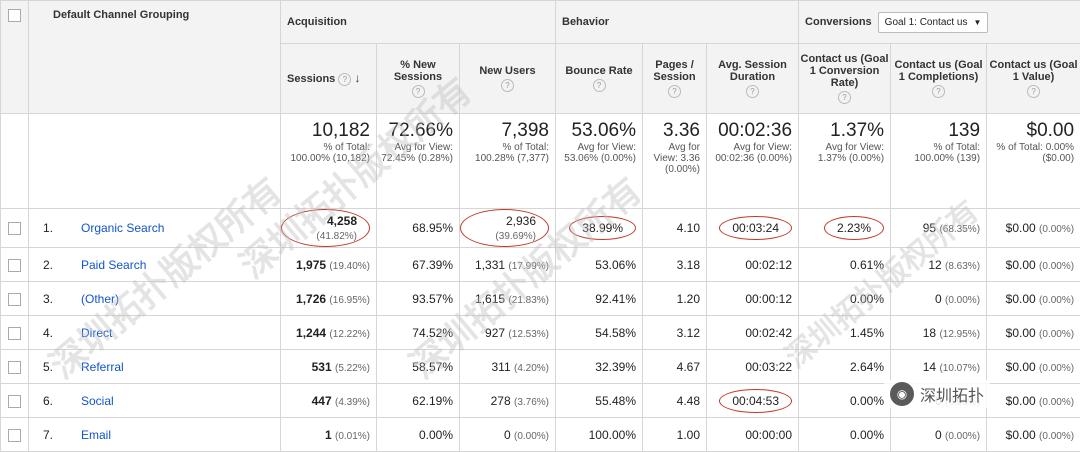 Image resolution: width=1080 pixels, height=452 pixels. I want to click on bounce-rate-cell: 53.06%, so click(599, 265).